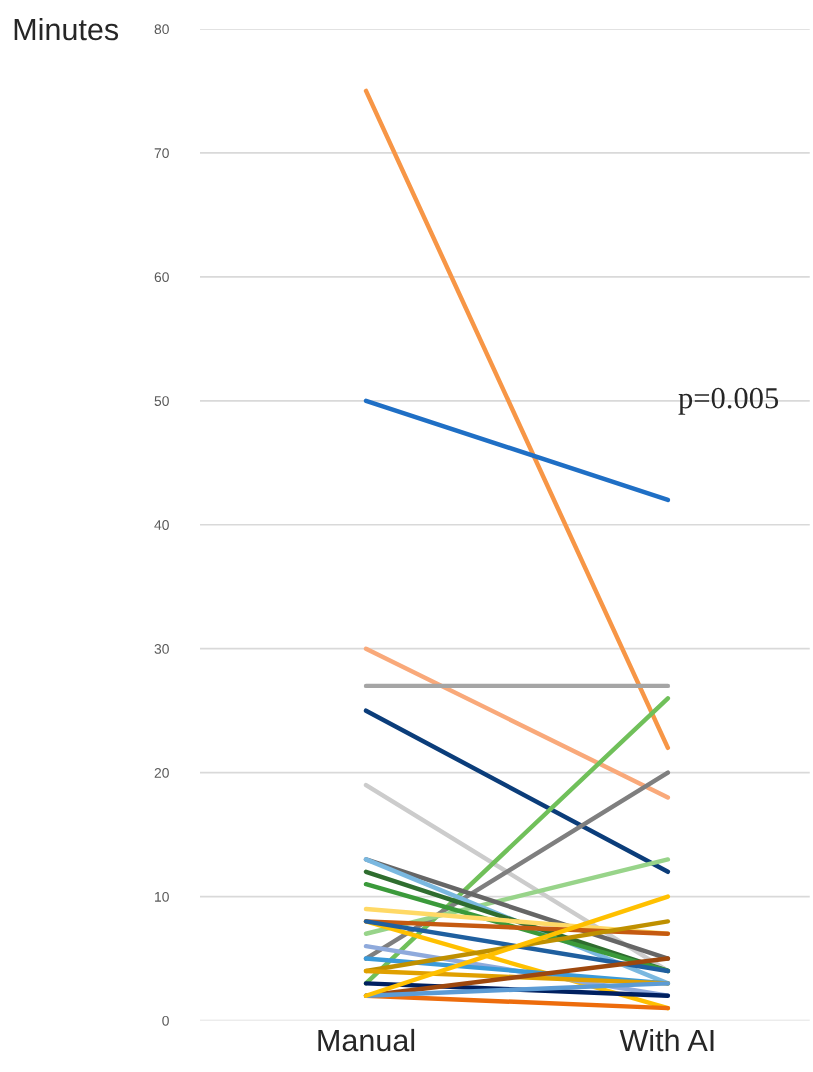 Image resolution: width=813 pixels, height=1072 pixels. What do you see at coordinates (161, 153) in the screenshot?
I see `y-tick-label: 70` at bounding box center [161, 153].